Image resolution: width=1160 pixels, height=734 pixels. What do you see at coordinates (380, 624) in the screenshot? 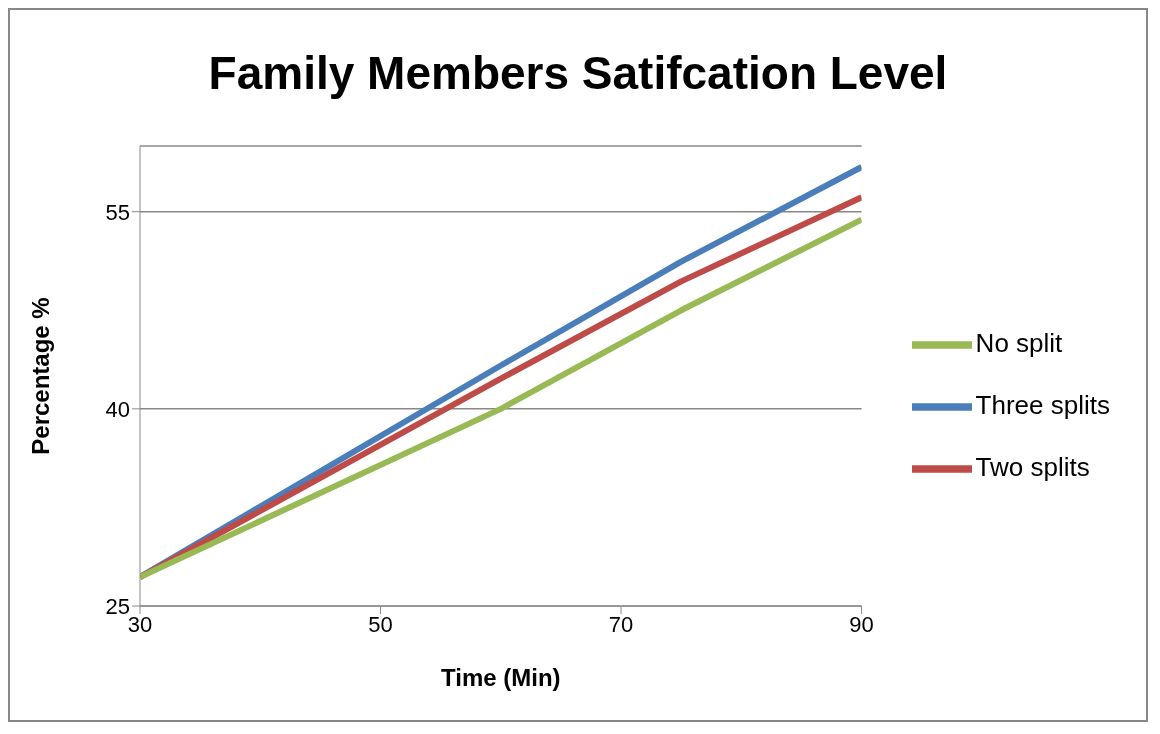
I see `x-tick-label: 50` at bounding box center [380, 624].